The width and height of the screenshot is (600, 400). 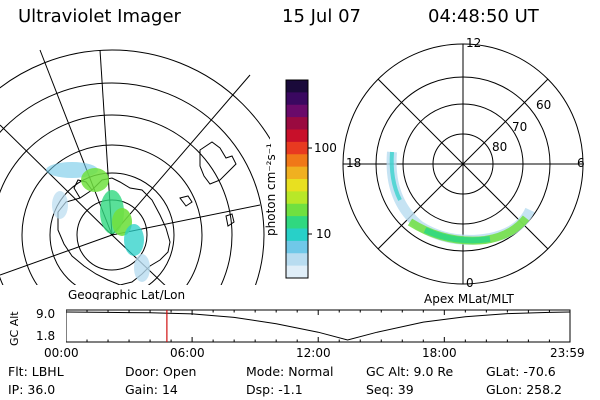 I want to click on timeline-xtick-0: 00:00, so click(x=61, y=353).